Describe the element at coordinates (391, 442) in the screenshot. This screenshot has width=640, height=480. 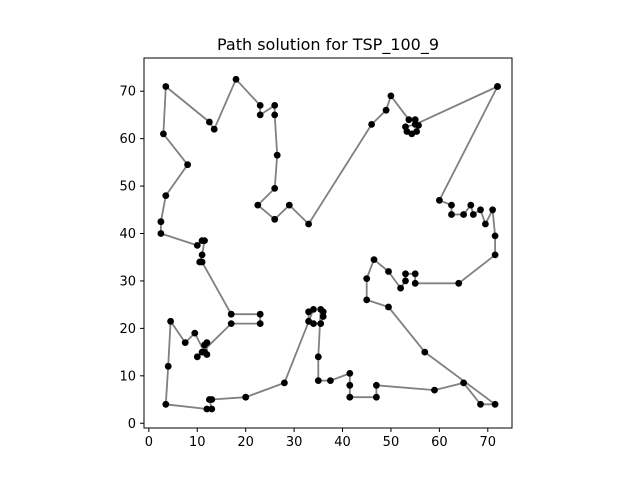
I see `x-tick-label: 50` at that location.